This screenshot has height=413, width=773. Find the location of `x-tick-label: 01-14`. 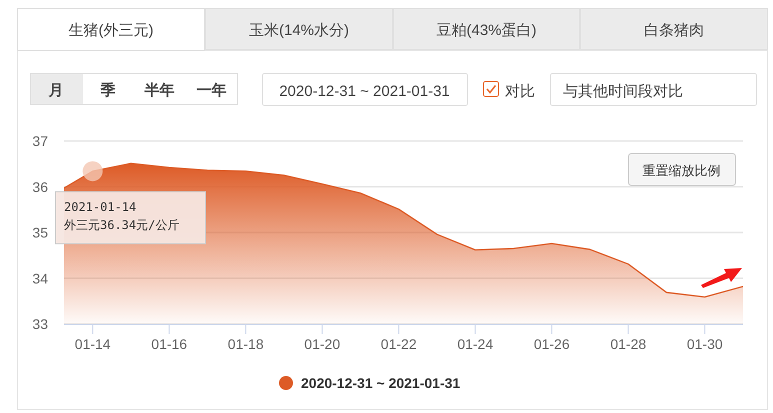

x-tick-label: 01-14 is located at coordinates (92, 344).